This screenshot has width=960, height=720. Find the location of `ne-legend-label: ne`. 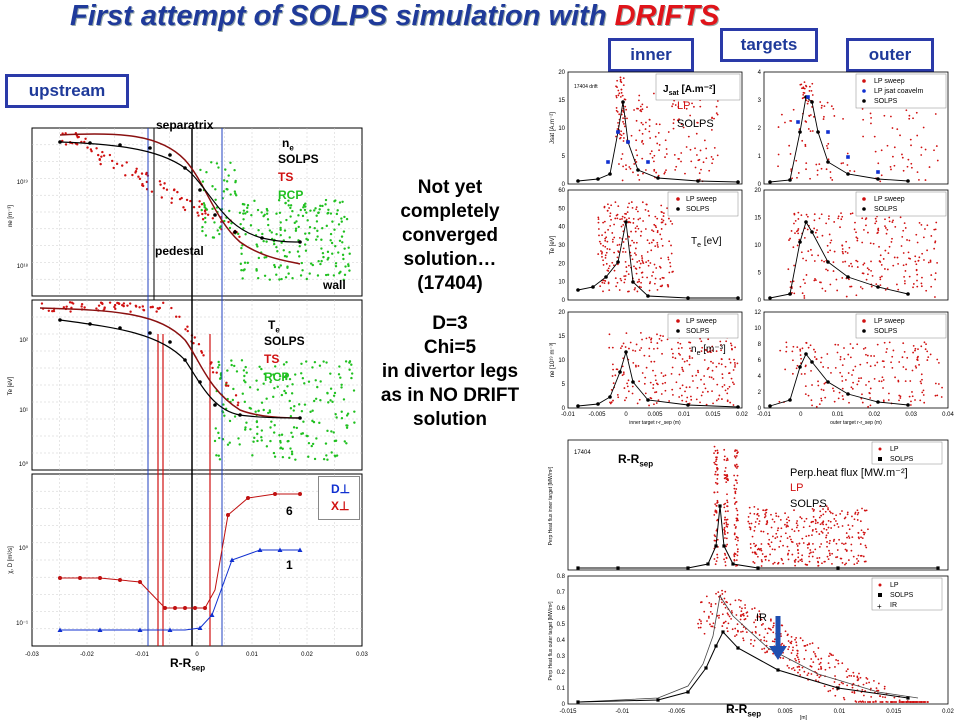

ne-legend-label: ne is located at coordinates (288, 144).